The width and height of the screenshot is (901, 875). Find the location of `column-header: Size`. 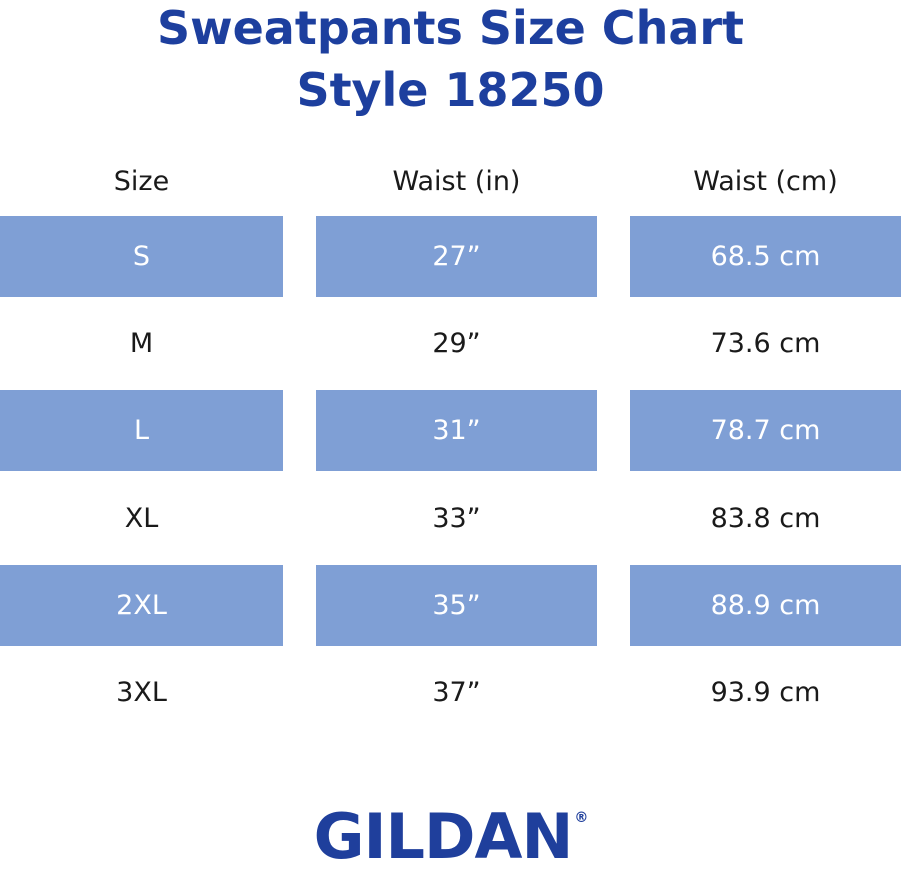

column-header: Size is located at coordinates (141, 181).